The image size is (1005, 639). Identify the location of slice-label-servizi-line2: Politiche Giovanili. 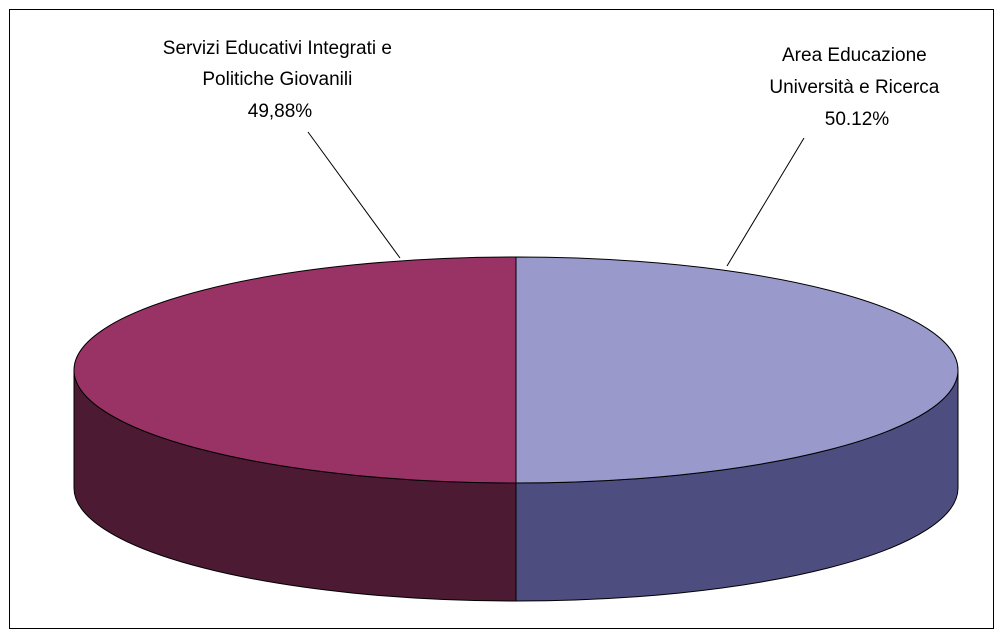
(277, 79).